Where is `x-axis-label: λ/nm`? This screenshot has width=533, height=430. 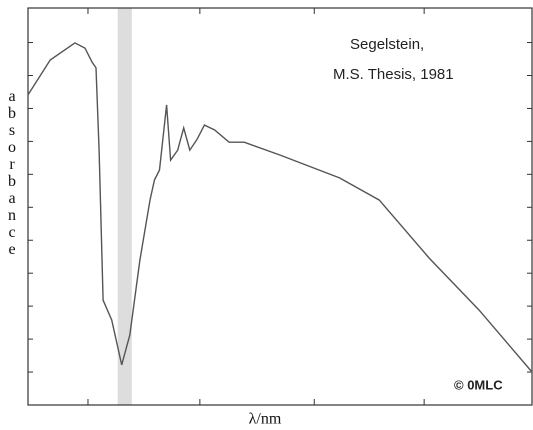
x-axis-label: λ/nm is located at coordinates (265, 419).